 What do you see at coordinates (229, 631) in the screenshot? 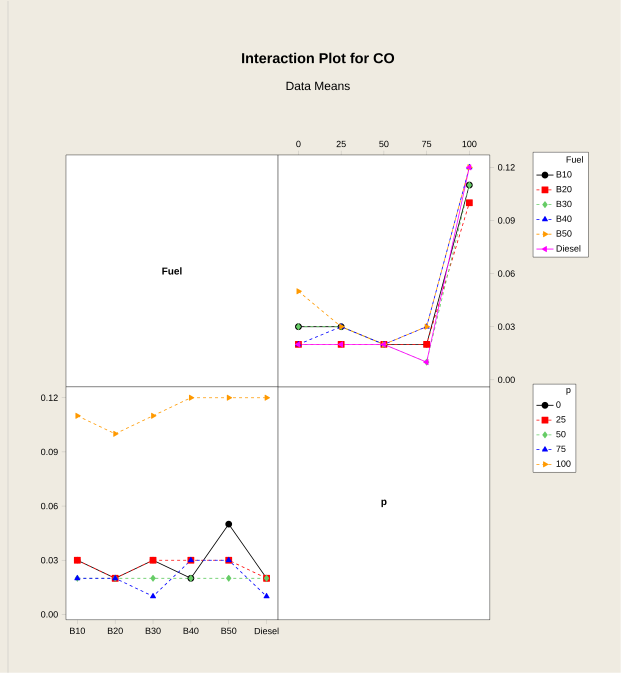
I see `x-tick-label: B50` at bounding box center [229, 631].